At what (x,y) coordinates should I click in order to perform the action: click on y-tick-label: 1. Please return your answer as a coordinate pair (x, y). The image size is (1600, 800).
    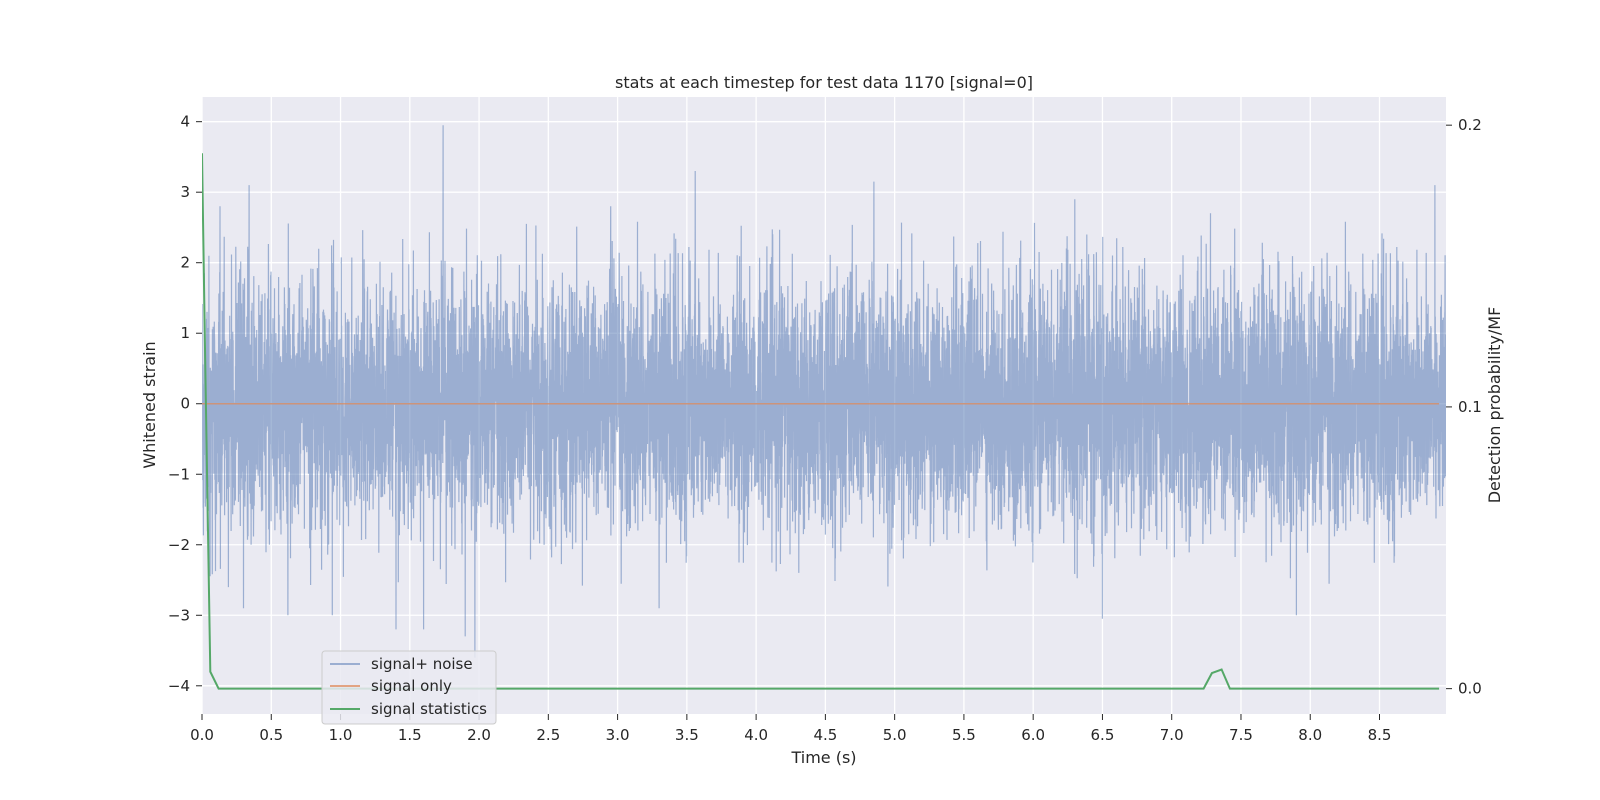
    Looking at the image, I should click on (185, 333).